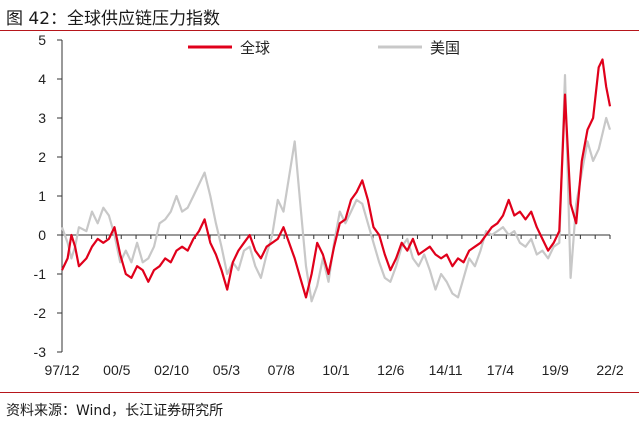  Describe the element at coordinates (445, 48) in the screenshot. I see `legend-label-1: 美国` at that location.